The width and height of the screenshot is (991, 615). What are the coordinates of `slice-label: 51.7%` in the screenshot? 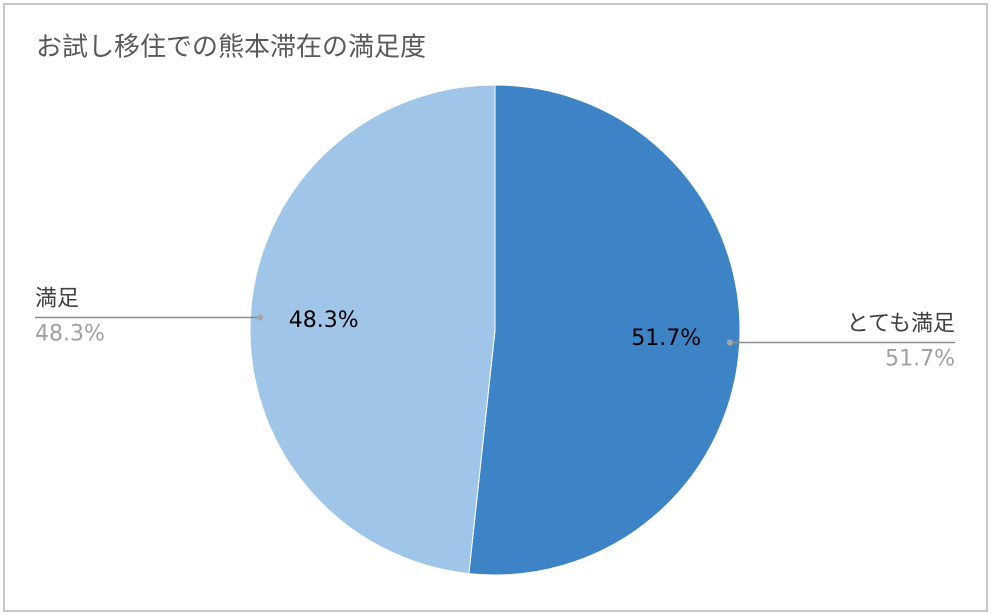 It's located at (666, 338).